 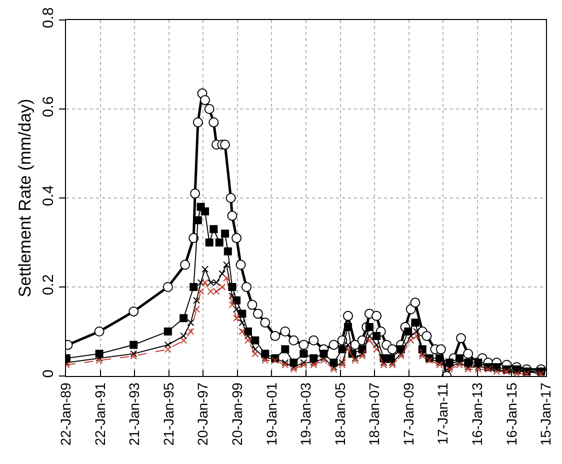 I want to click on x-tick-label: 22-Jan-91, so click(x=100, y=414).